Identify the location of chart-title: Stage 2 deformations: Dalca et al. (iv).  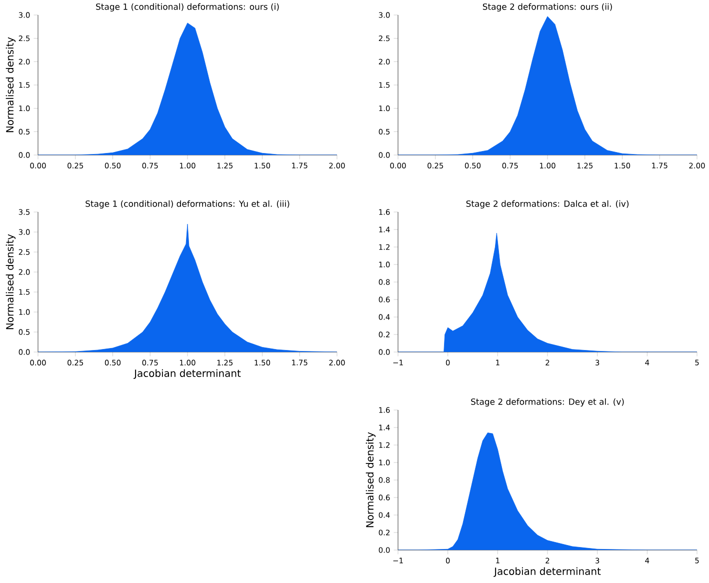
(547, 204).